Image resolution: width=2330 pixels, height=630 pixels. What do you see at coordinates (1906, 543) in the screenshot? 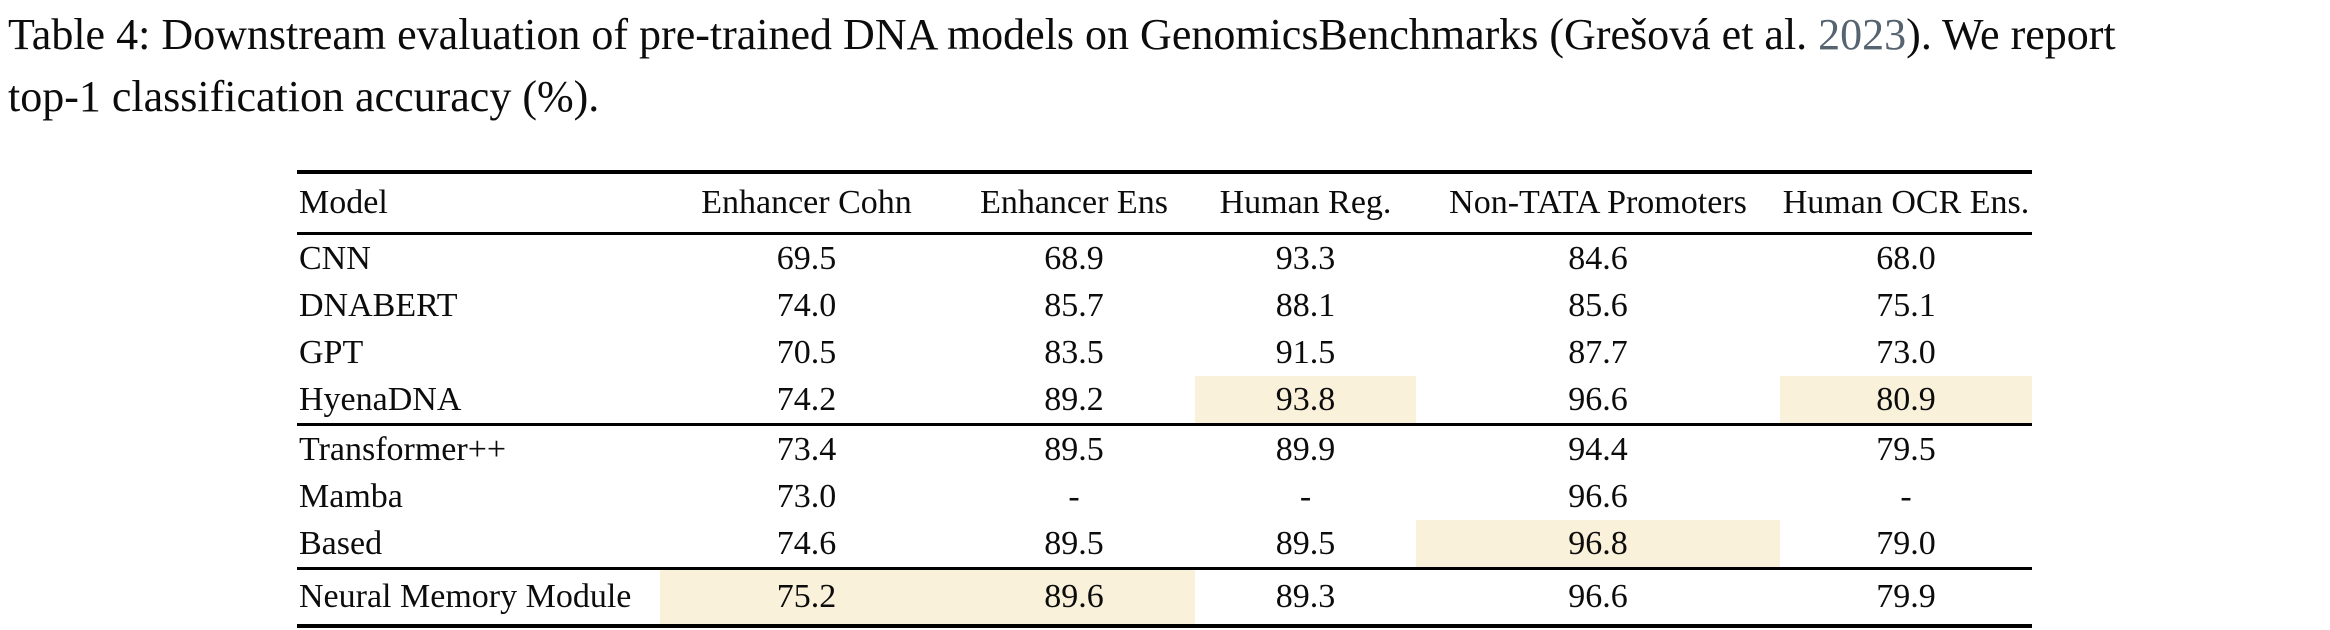
I see `value-cell: 79.0` at bounding box center [1906, 543].